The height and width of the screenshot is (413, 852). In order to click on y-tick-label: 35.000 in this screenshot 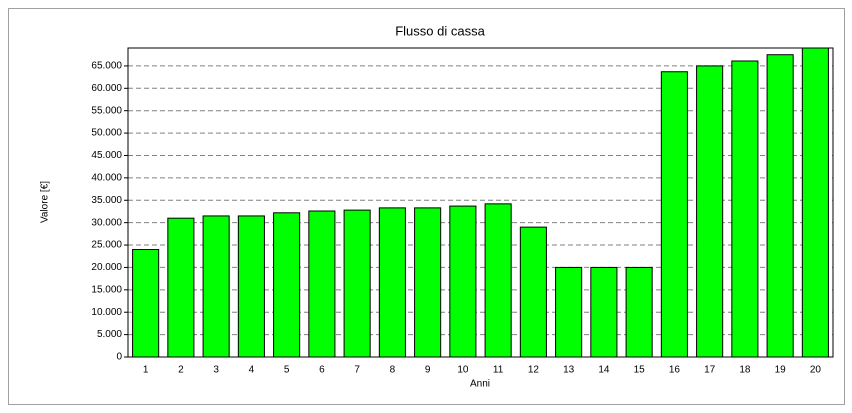, I will do `click(106, 200)`.